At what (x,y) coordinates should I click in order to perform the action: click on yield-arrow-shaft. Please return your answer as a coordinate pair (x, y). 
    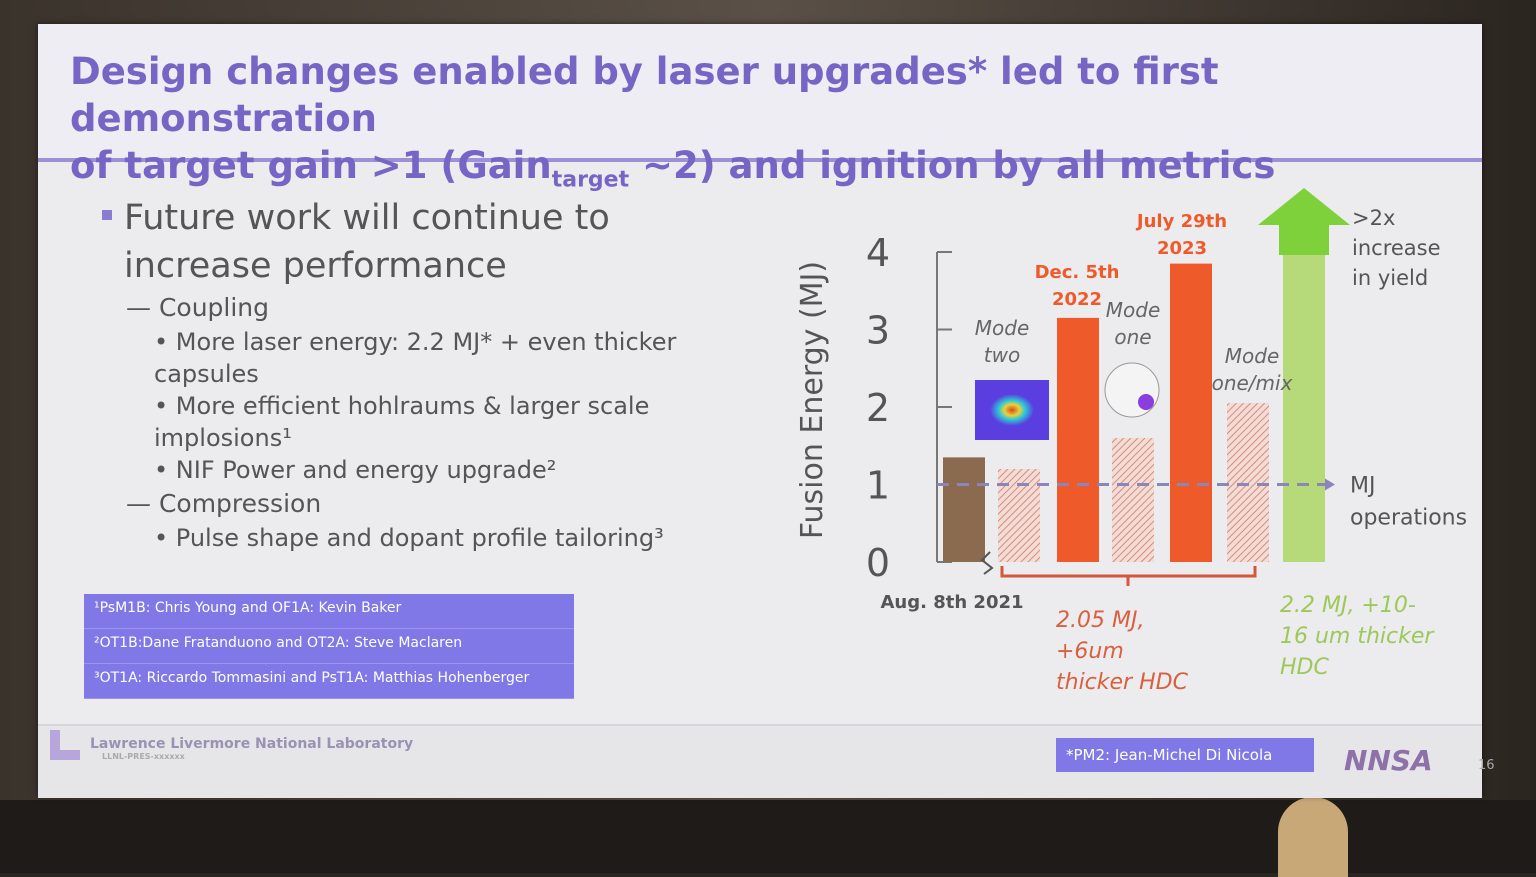
    Looking at the image, I should click on (1304, 408).